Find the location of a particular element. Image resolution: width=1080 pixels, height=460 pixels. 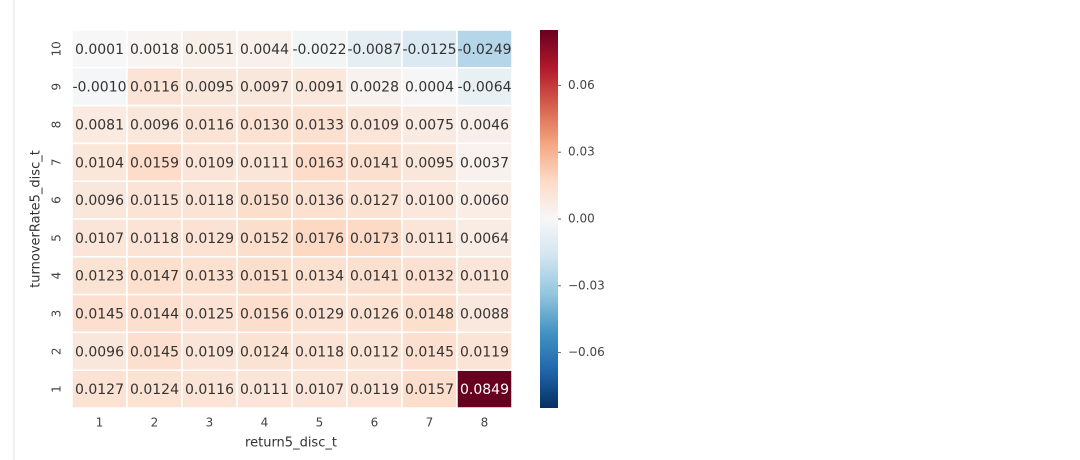

cell-label: 0.0130 is located at coordinates (264, 126).